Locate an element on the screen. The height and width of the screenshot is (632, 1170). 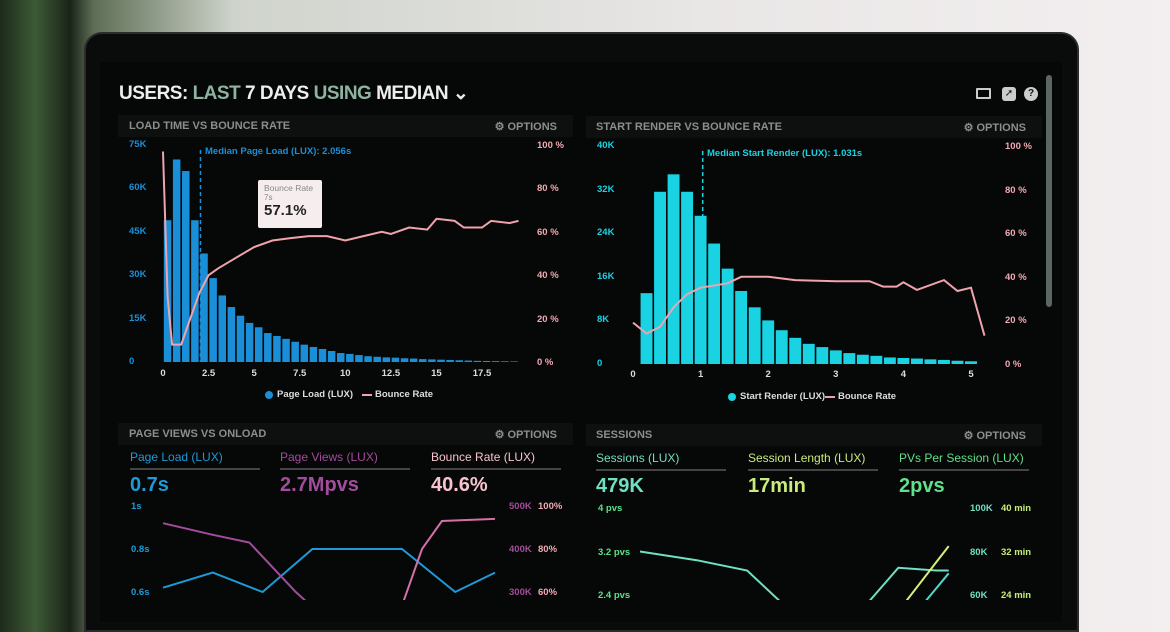
y-tick-label: 75K is located at coordinates (138, 144).